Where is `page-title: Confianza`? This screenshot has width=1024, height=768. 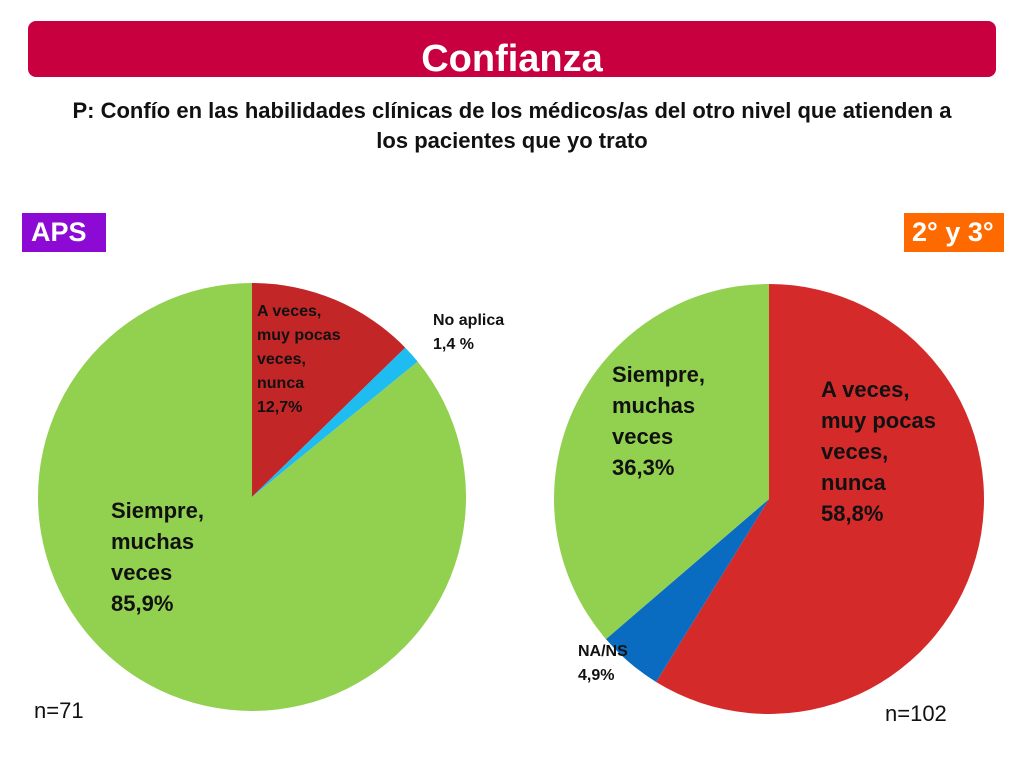 page-title: Confianza is located at coordinates (512, 59).